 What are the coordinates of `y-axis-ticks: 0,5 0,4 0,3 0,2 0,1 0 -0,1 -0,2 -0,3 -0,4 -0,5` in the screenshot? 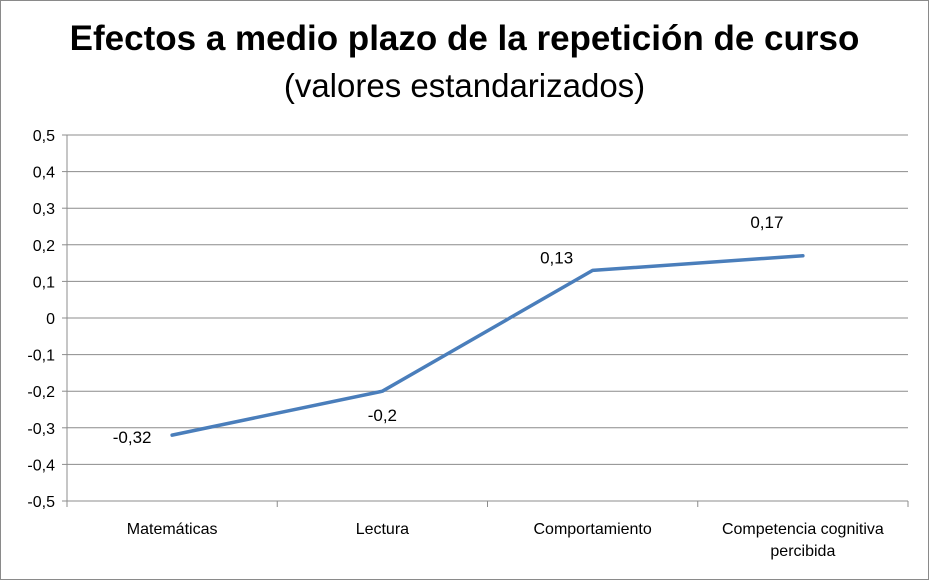 It's located at (41, 319).